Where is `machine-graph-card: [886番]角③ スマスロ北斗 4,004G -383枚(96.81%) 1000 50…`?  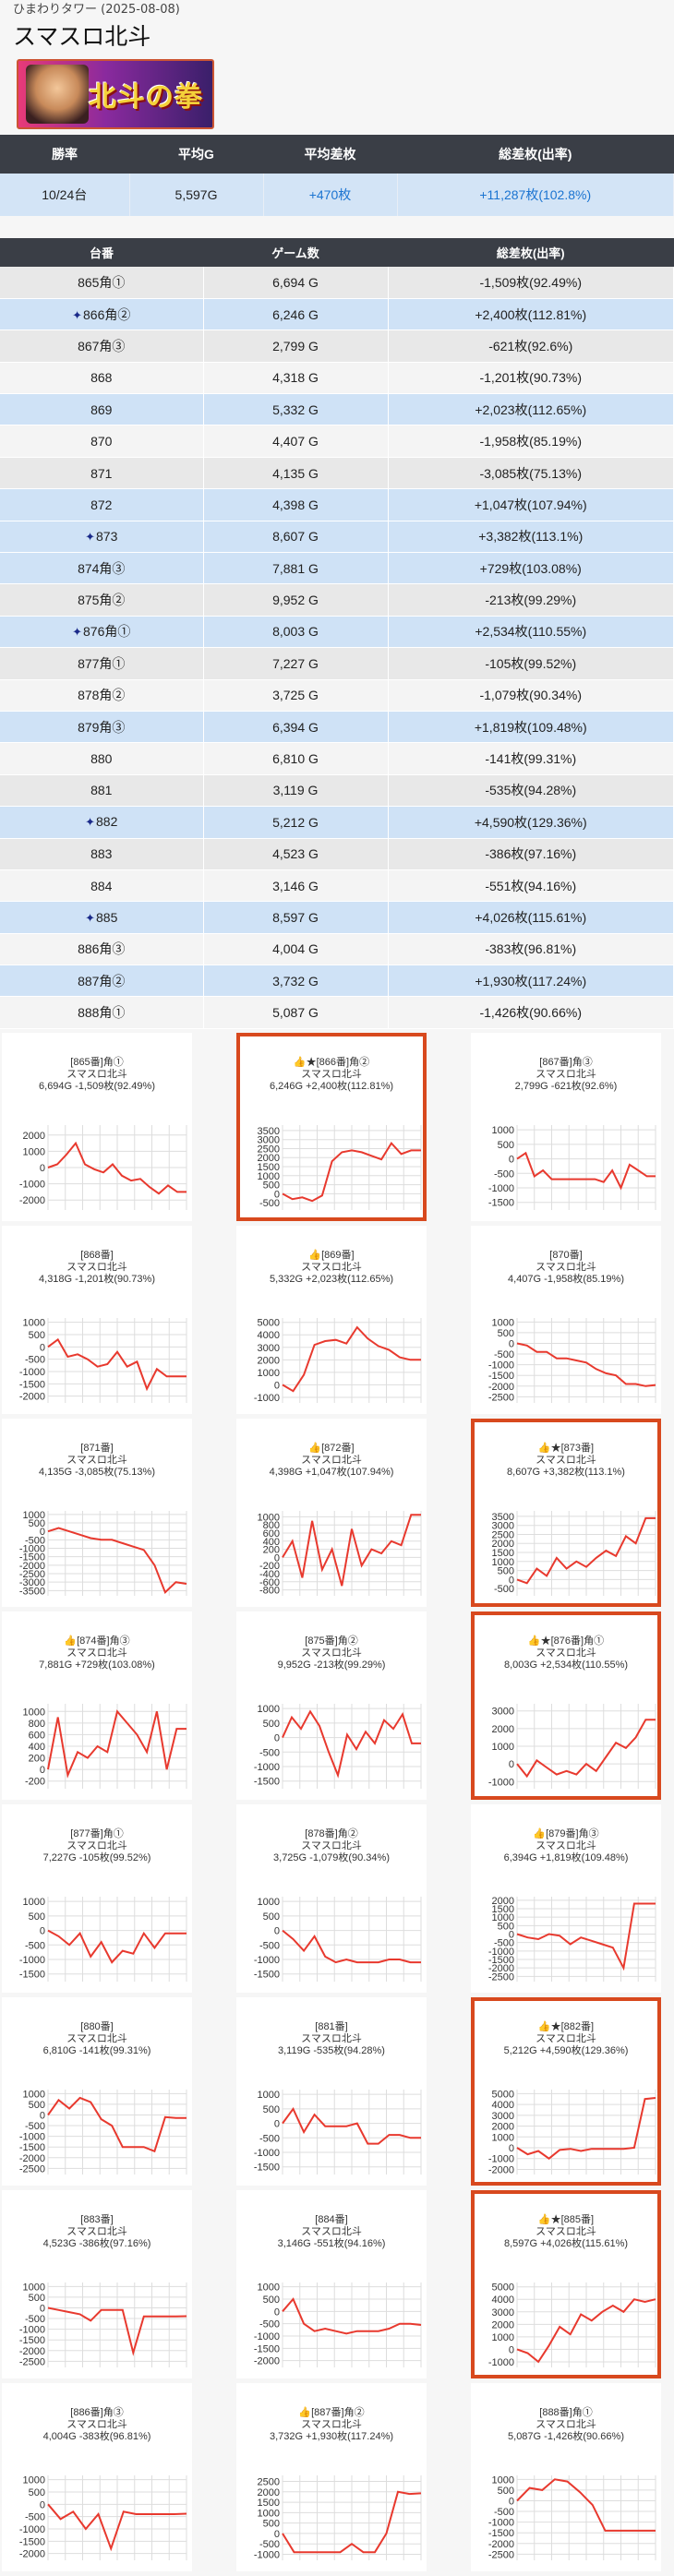 machine-graph-card: [886番]角③ スマスロ北斗 4,004G -383枚(96.81%) 1000 50… is located at coordinates (97, 2477).